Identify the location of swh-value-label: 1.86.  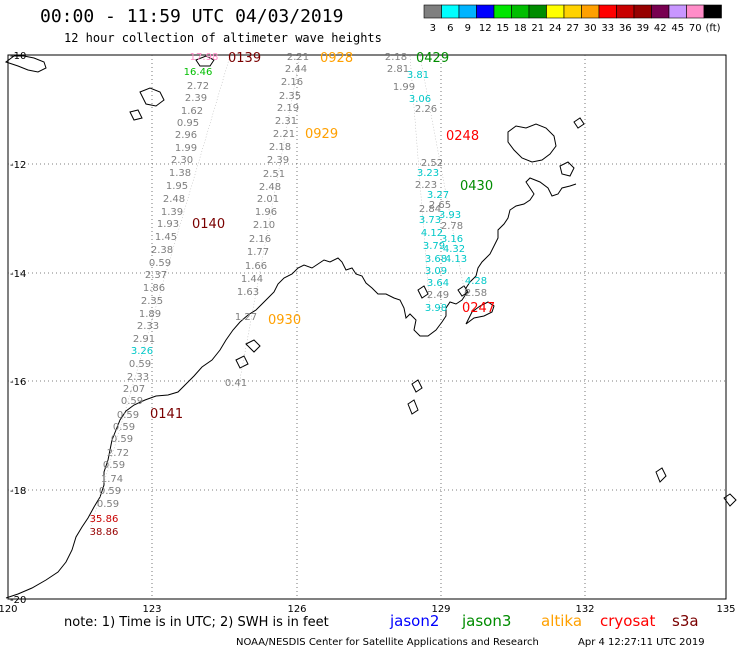
(154, 288).